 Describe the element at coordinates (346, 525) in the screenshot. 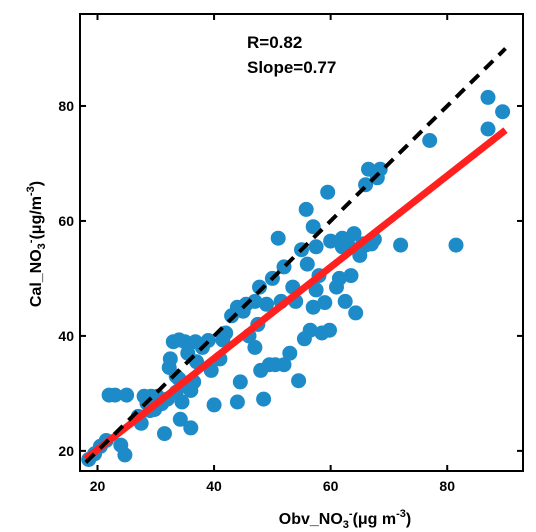

I see `x-axis-title-sub: 3` at that location.